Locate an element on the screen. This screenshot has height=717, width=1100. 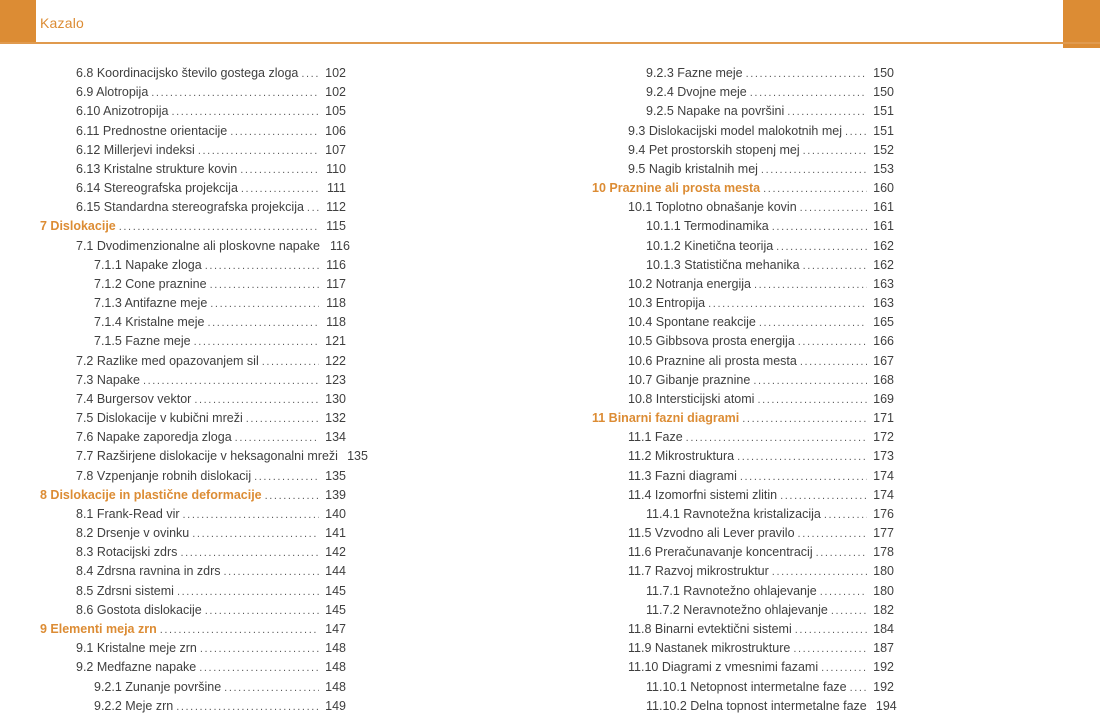
toc-entry: 8.6 Gostota dislokacije 145 is located at coordinates (193, 610).